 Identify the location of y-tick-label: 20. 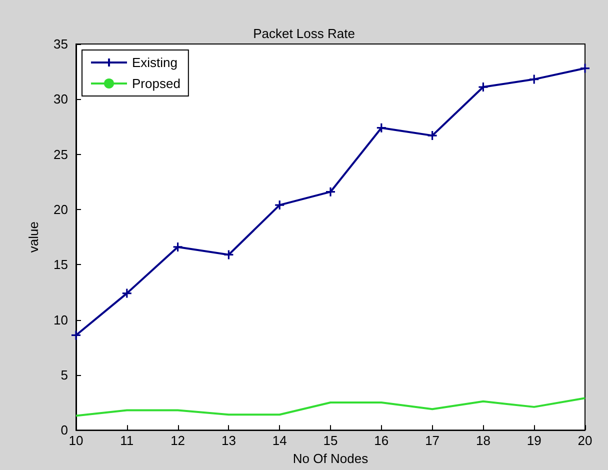
(61, 209).